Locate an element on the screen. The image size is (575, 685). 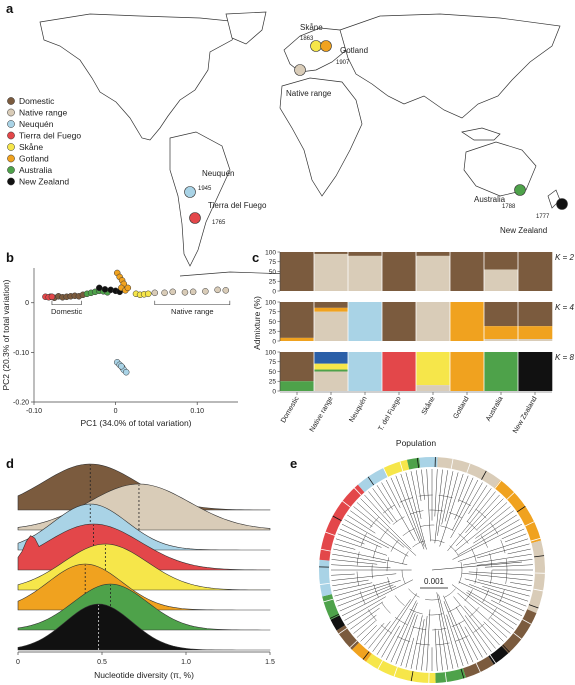
admixture-x-tick-label: Domestic is located at coordinates (290, 409).